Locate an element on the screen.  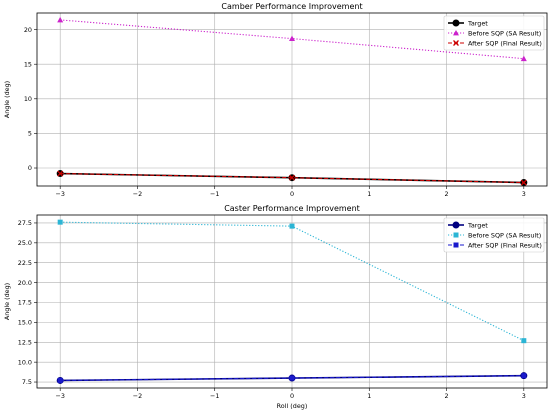
y-tick-label: 17.5 is located at coordinates (25, 303).